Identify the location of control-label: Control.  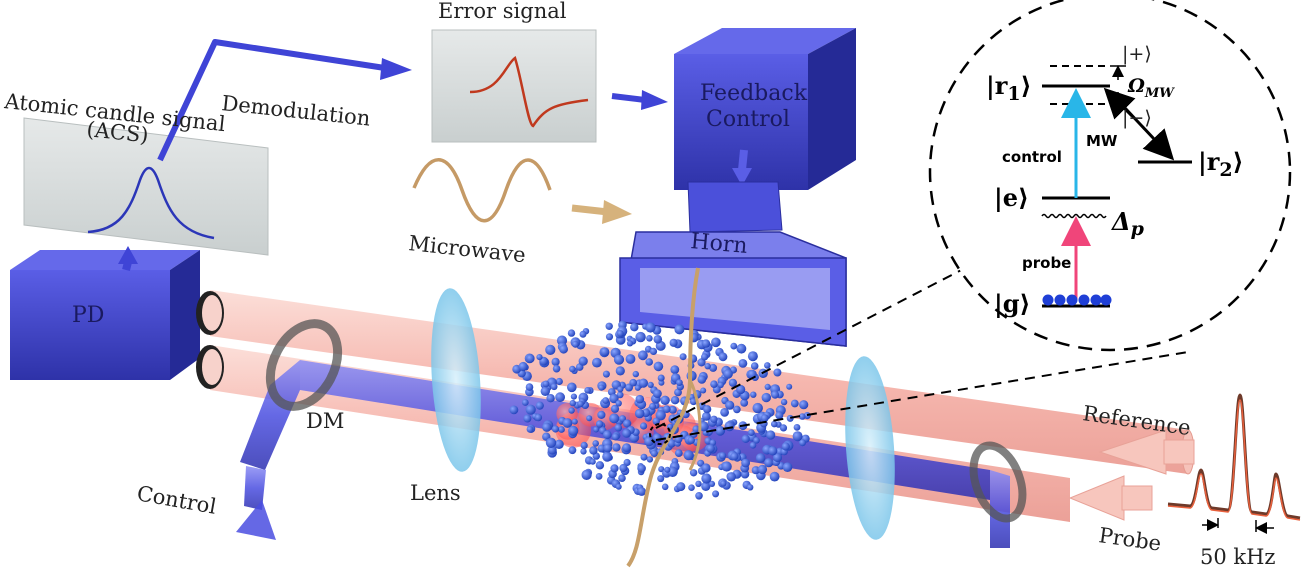
(176, 500).